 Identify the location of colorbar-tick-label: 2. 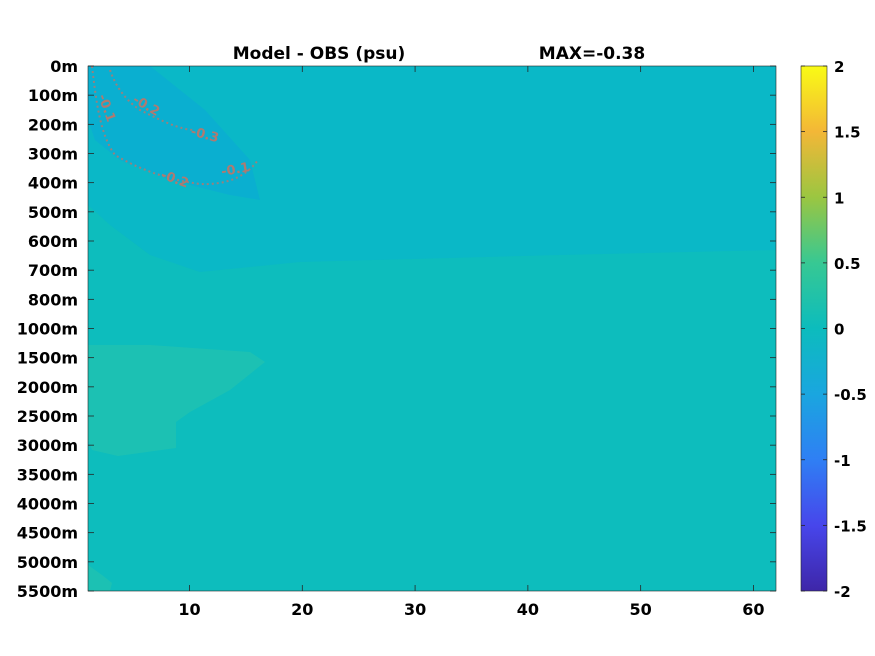
(839, 67).